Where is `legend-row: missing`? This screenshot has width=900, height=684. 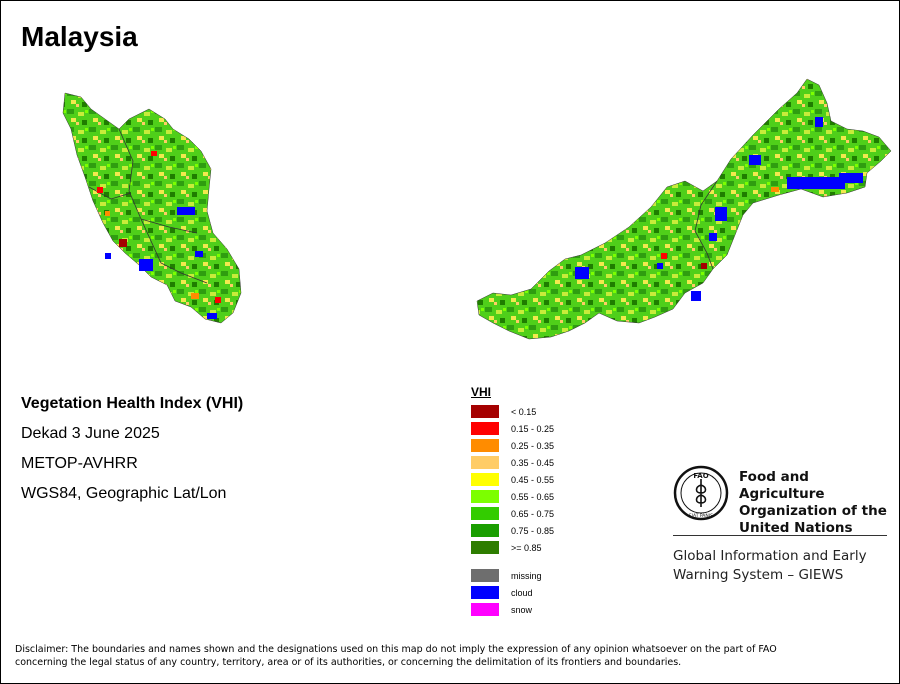 legend-row: missing is located at coordinates (512, 575).